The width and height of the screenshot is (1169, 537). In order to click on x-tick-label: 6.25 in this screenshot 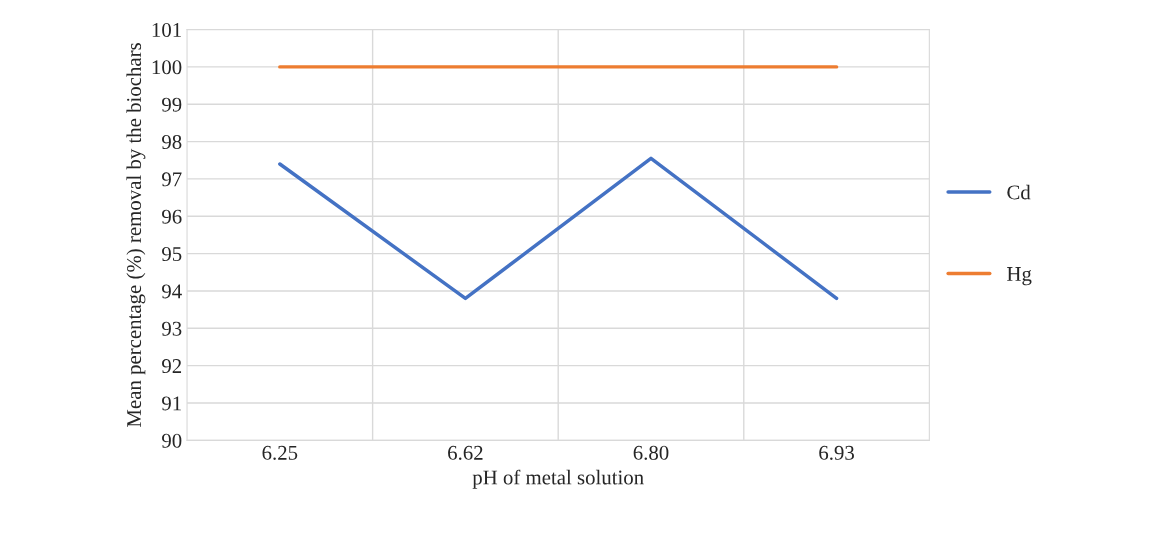, I will do `click(280, 452)`.